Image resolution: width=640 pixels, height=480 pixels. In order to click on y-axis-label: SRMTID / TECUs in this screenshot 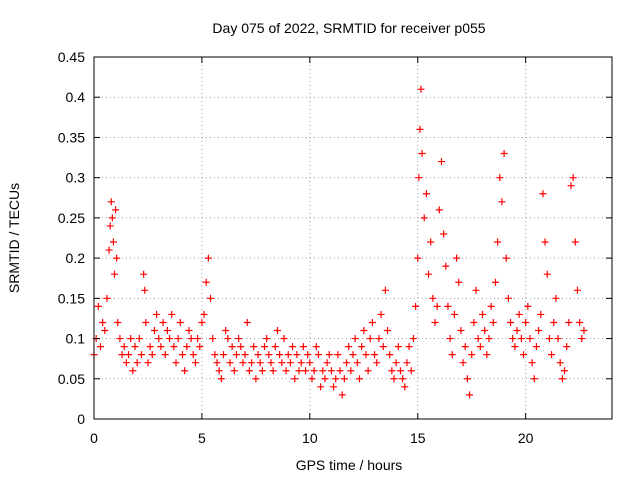, I will do `click(14, 238)`.